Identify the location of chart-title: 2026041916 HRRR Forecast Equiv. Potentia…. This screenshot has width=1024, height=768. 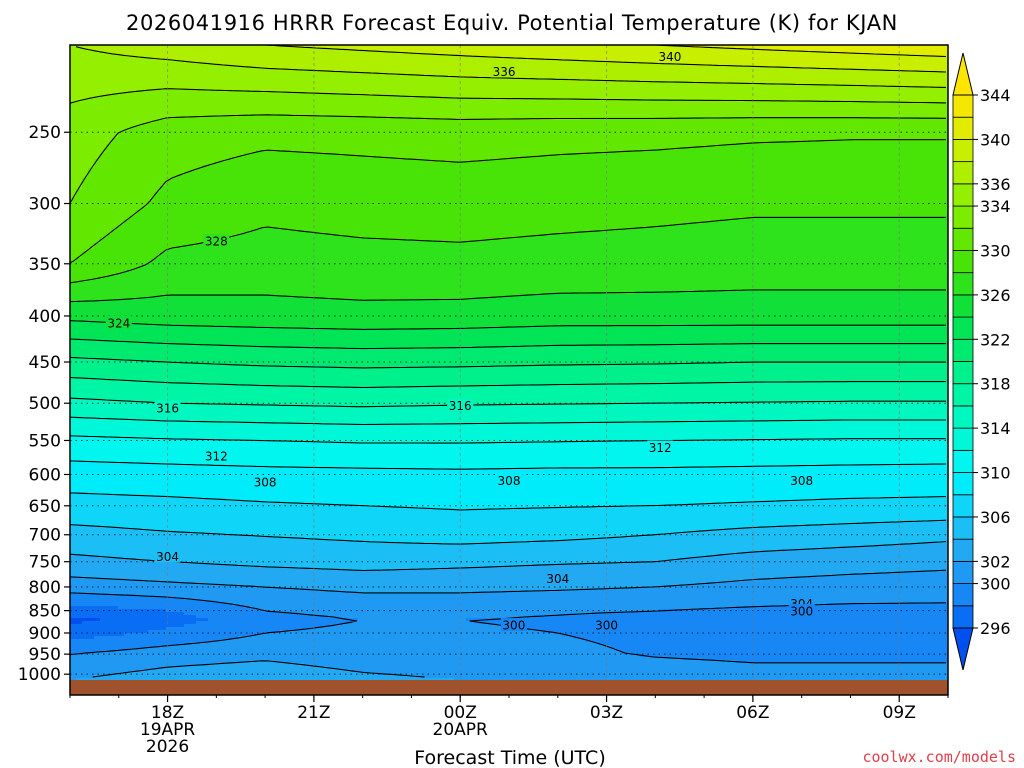
(512, 23).